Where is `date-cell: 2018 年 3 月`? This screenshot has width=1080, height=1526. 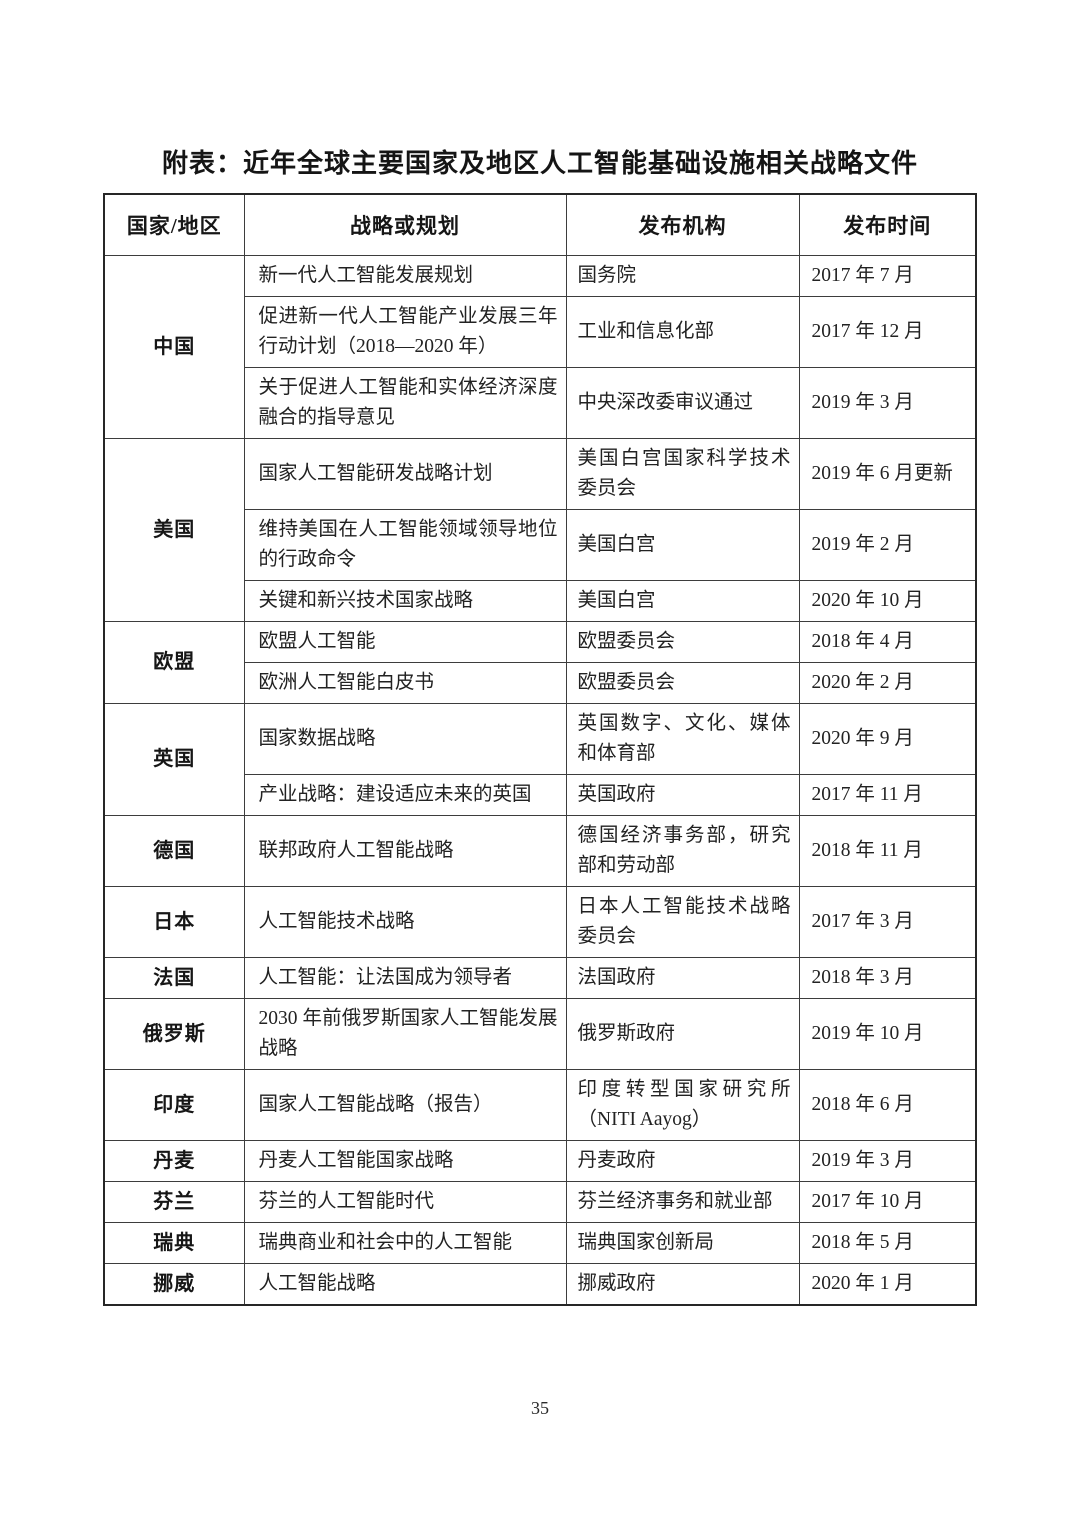 date-cell: 2018 年 3 月 is located at coordinates (887, 977).